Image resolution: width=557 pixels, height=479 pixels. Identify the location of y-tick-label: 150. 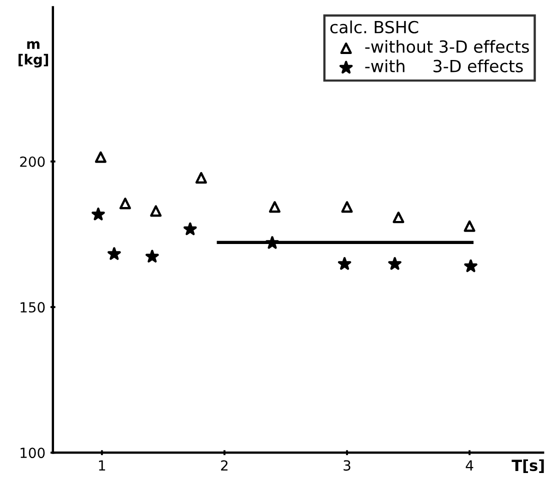
(32, 307).